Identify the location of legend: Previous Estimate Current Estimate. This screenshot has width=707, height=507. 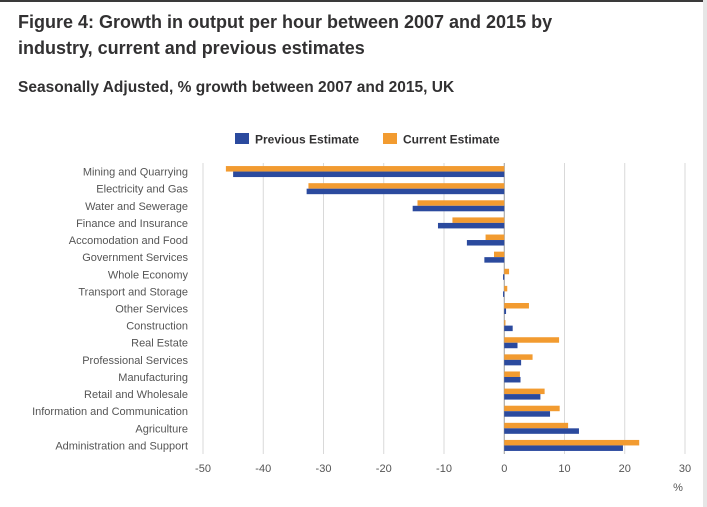
(367, 140).